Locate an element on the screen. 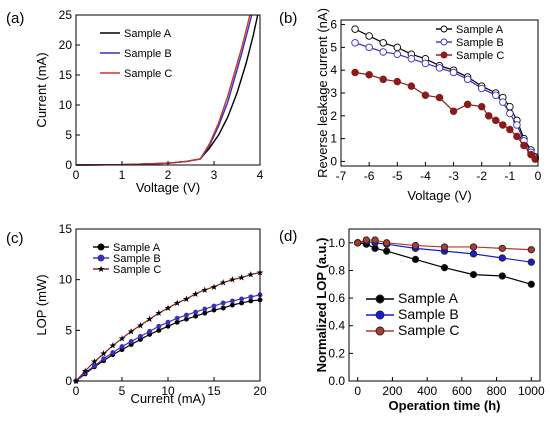  y-tick-label: 1.0 is located at coordinates (336, 243).